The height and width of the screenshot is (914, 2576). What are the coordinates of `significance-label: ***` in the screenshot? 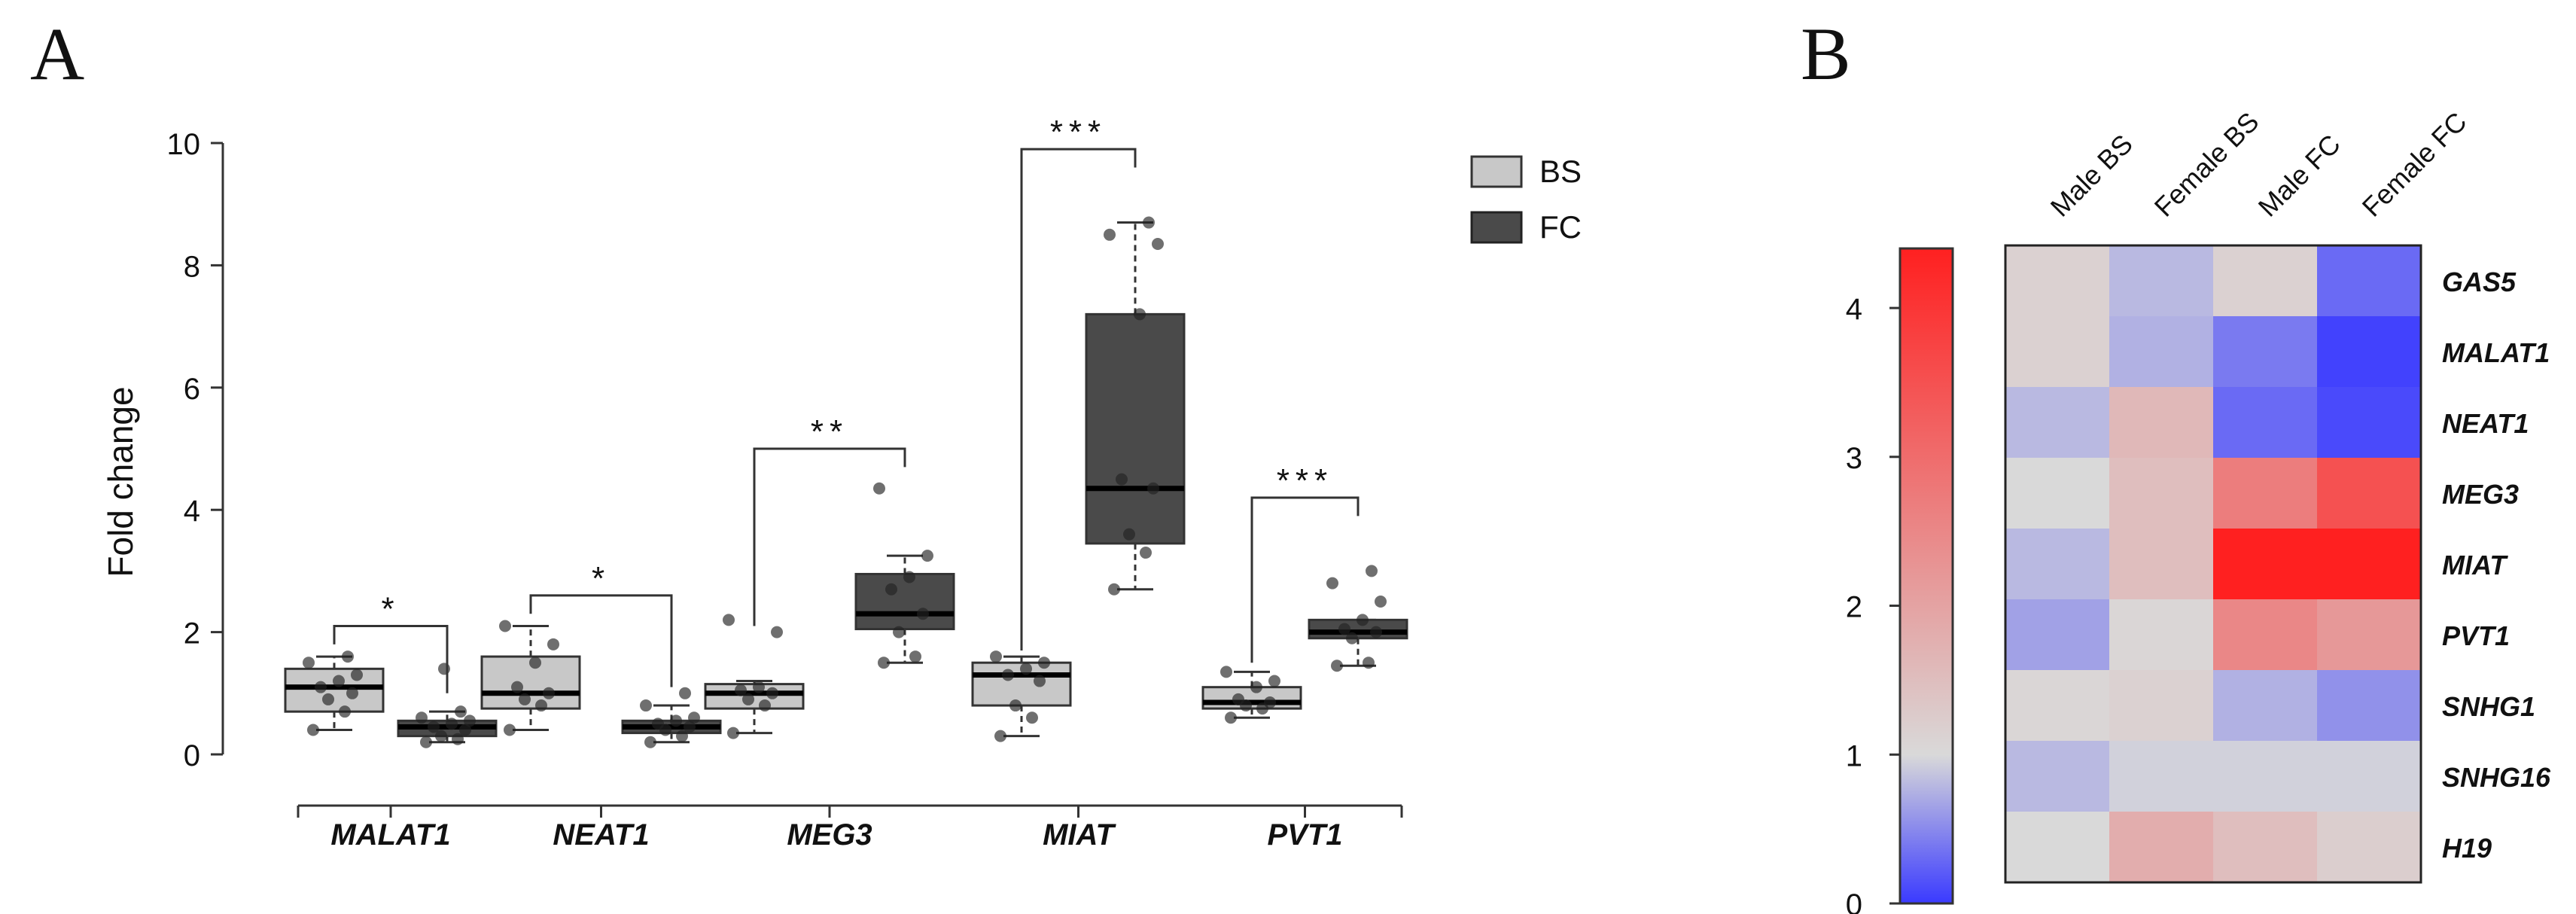 It's located at (1305, 480).